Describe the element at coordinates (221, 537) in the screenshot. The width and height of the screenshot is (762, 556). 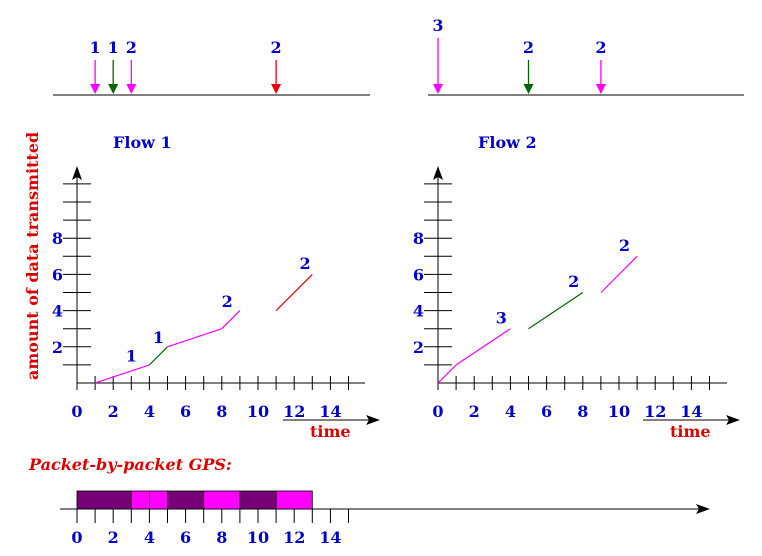
I see `gps-tick-label: 8` at that location.